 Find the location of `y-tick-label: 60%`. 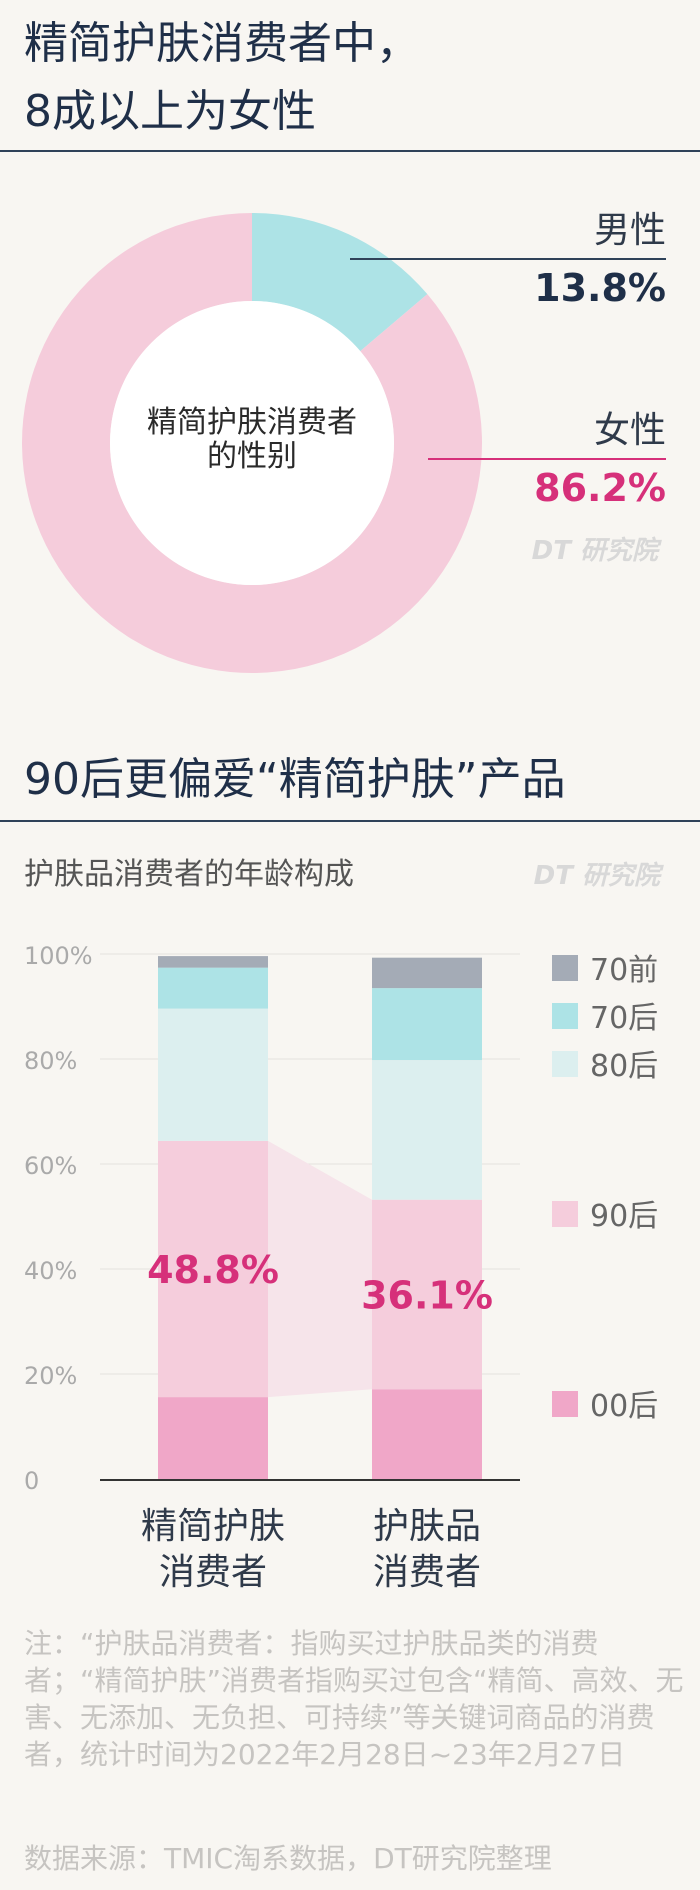

y-tick-label: 60% is located at coordinates (50, 1166).